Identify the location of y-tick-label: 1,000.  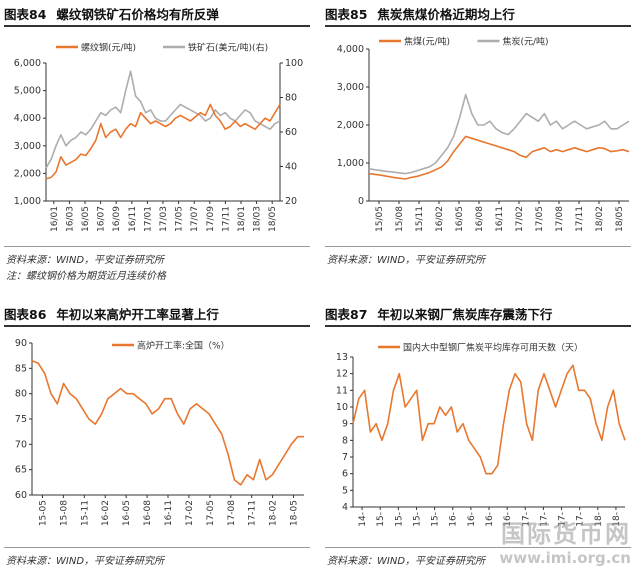
(27, 201).